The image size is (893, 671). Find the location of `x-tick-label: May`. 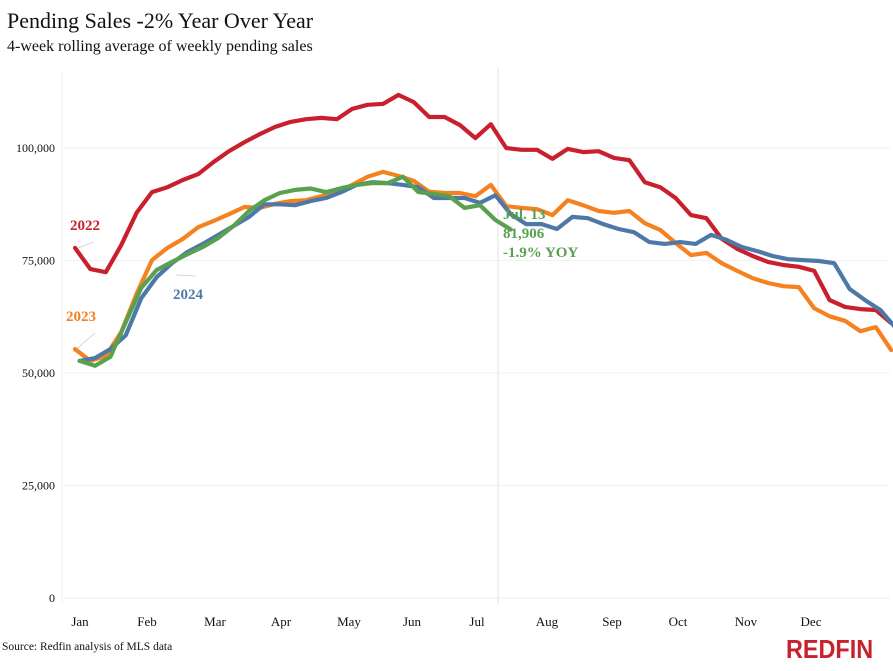

x-tick-label: May is located at coordinates (349, 621).